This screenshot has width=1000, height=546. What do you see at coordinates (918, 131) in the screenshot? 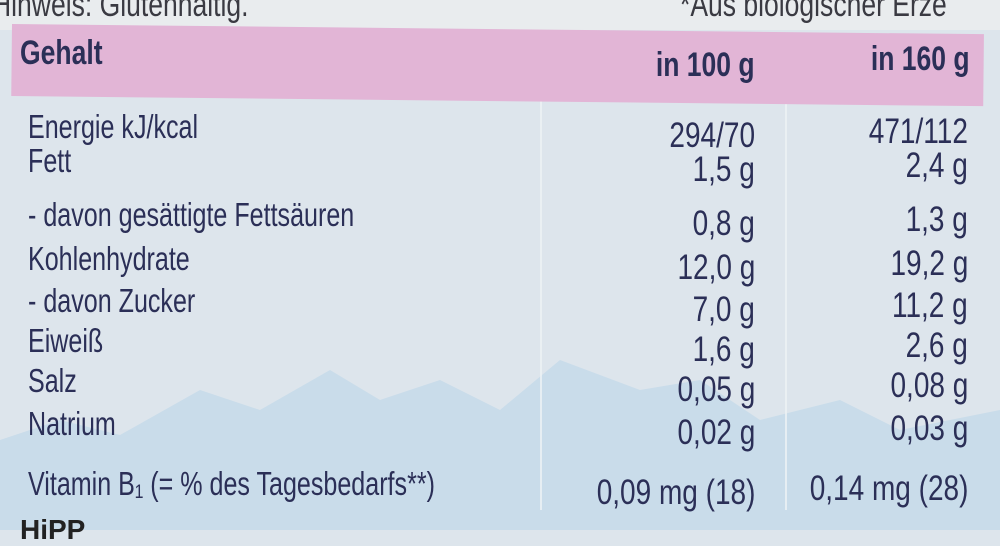
I see `value-per-160g: 471/112` at bounding box center [918, 131].